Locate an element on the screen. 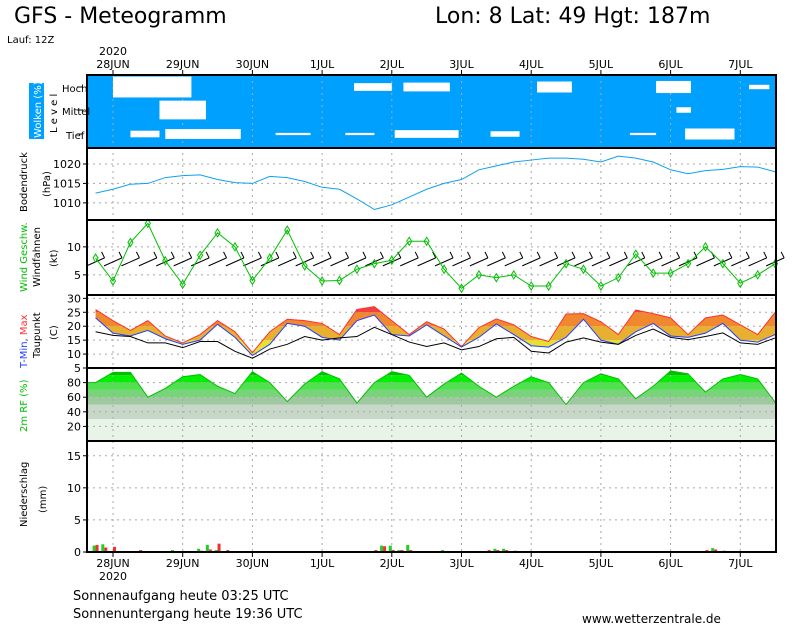 The height and width of the screenshot is (625, 800). precip-tick-label: 10 is located at coordinates (74, 488).